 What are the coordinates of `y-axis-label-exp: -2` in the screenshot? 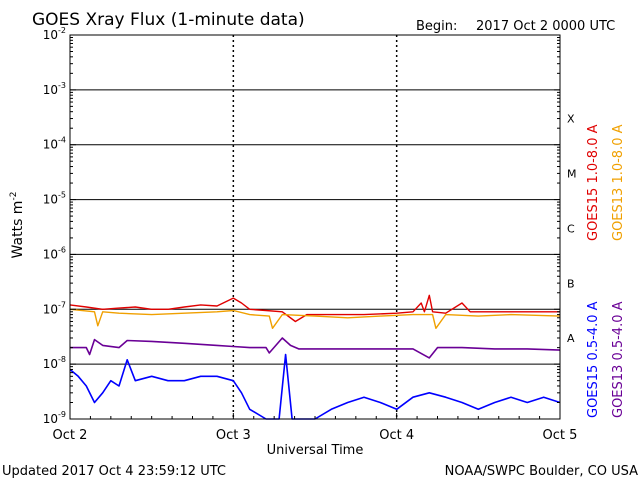 It's located at (14, 196).